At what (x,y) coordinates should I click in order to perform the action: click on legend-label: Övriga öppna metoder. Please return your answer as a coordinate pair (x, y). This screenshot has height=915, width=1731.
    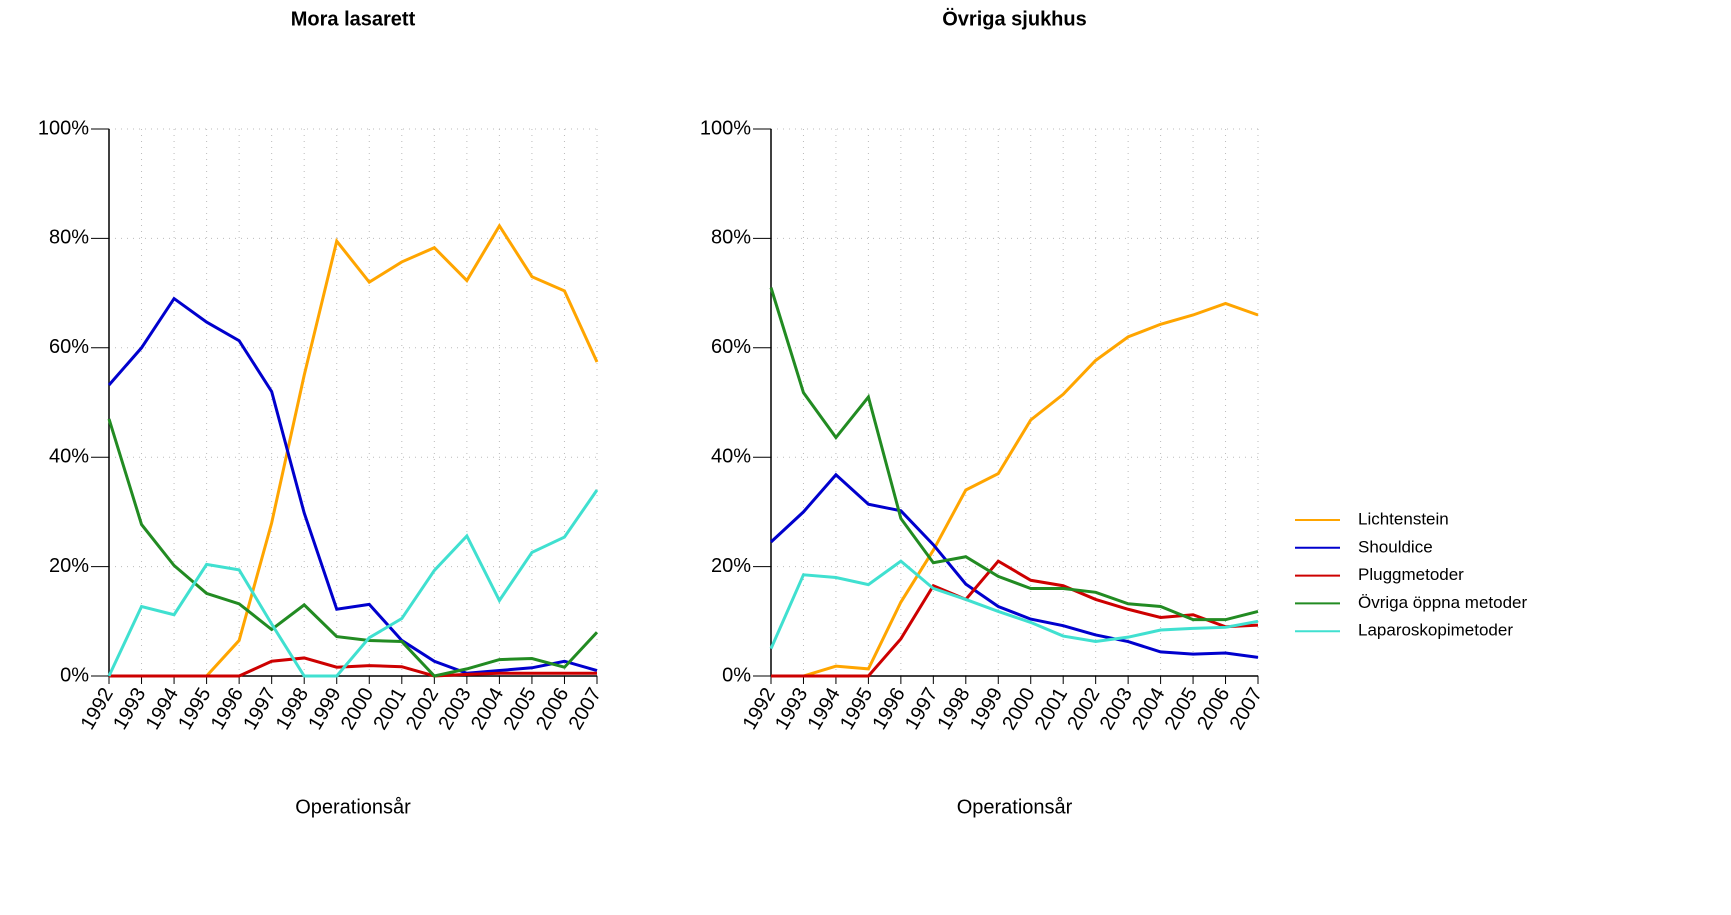
    Looking at the image, I should click on (1442, 602).